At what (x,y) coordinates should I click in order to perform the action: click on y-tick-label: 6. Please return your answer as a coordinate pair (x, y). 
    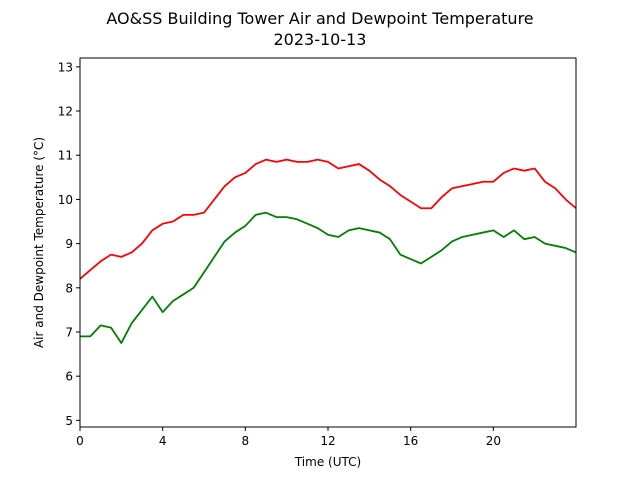
    Looking at the image, I should click on (69, 377).